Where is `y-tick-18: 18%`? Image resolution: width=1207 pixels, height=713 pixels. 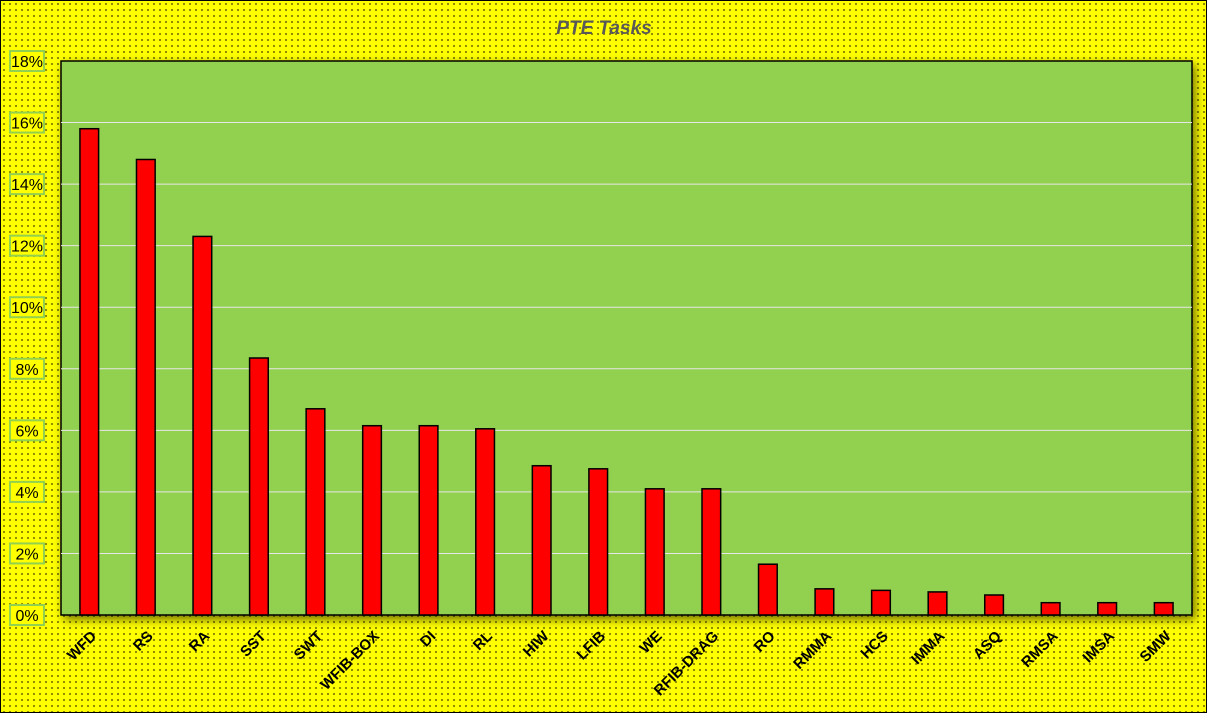 y-tick-18: 18% is located at coordinates (27, 61).